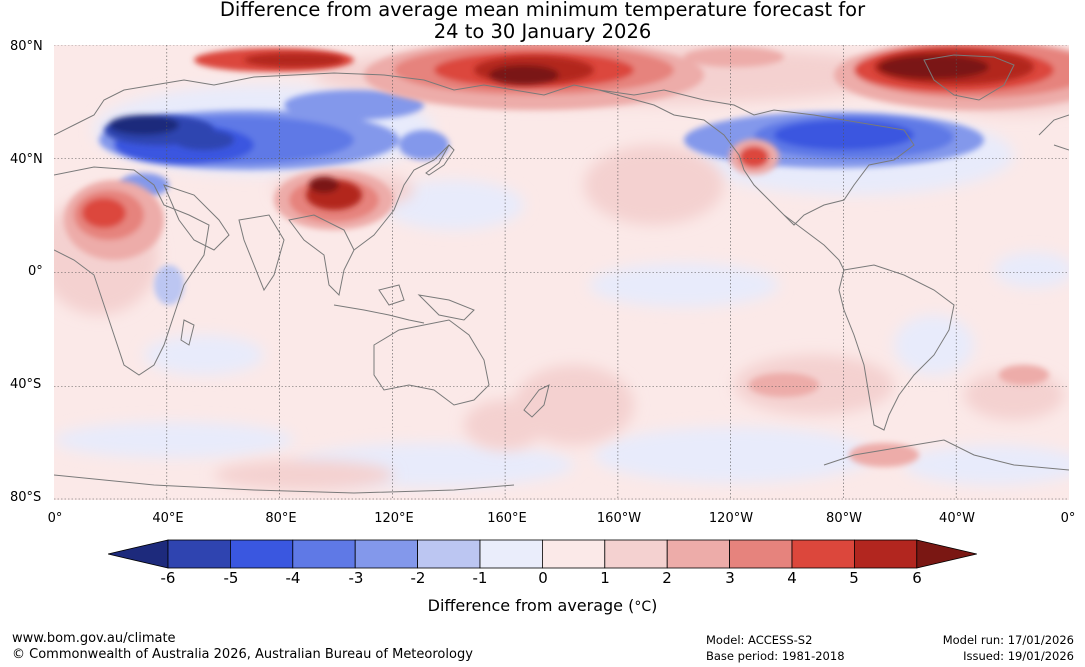 This screenshot has height=667, width=1085. Describe the element at coordinates (356, 578) in the screenshot. I see `colorbar-tick: -3` at that location.